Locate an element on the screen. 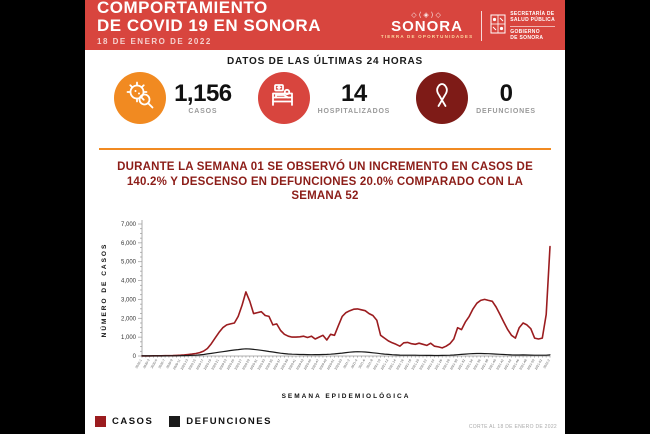 The width and height of the screenshot is (650, 434). svg-text: 2021-24 is located at coordinates (430, 364).